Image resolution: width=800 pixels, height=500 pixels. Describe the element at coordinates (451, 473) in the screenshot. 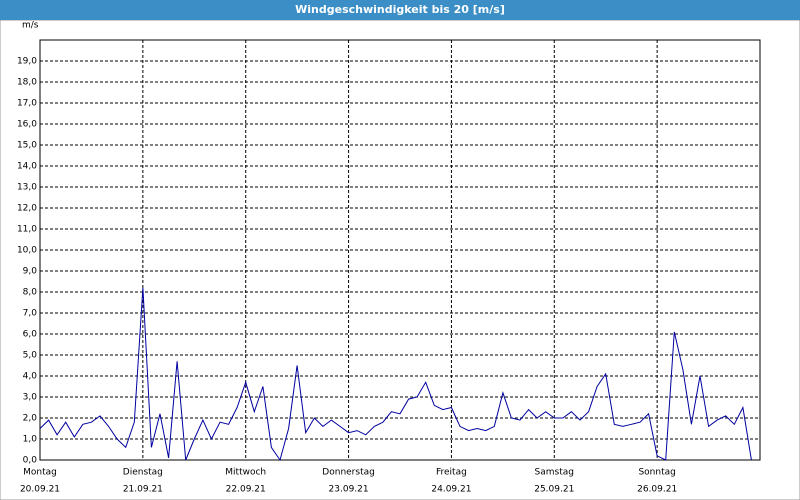

I see `x-tick-label: Freitag` at that location.